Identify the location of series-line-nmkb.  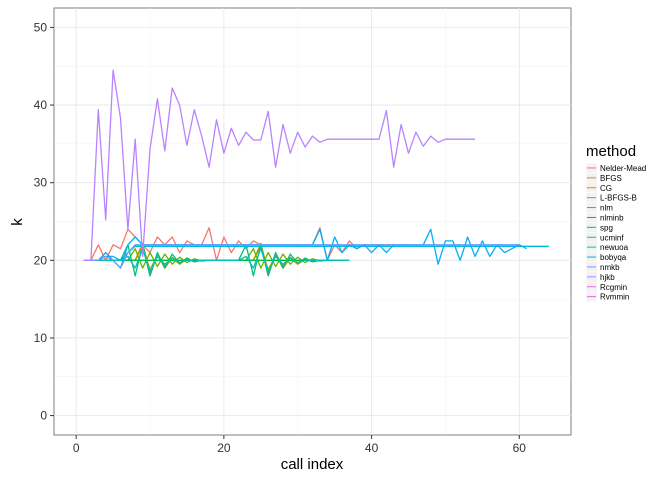
(301, 256).